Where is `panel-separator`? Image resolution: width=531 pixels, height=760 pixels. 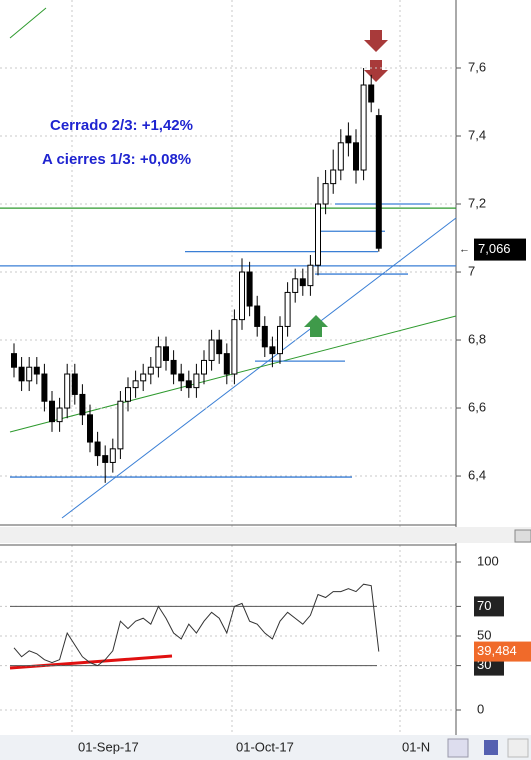 panel-separator is located at coordinates (265, 535).